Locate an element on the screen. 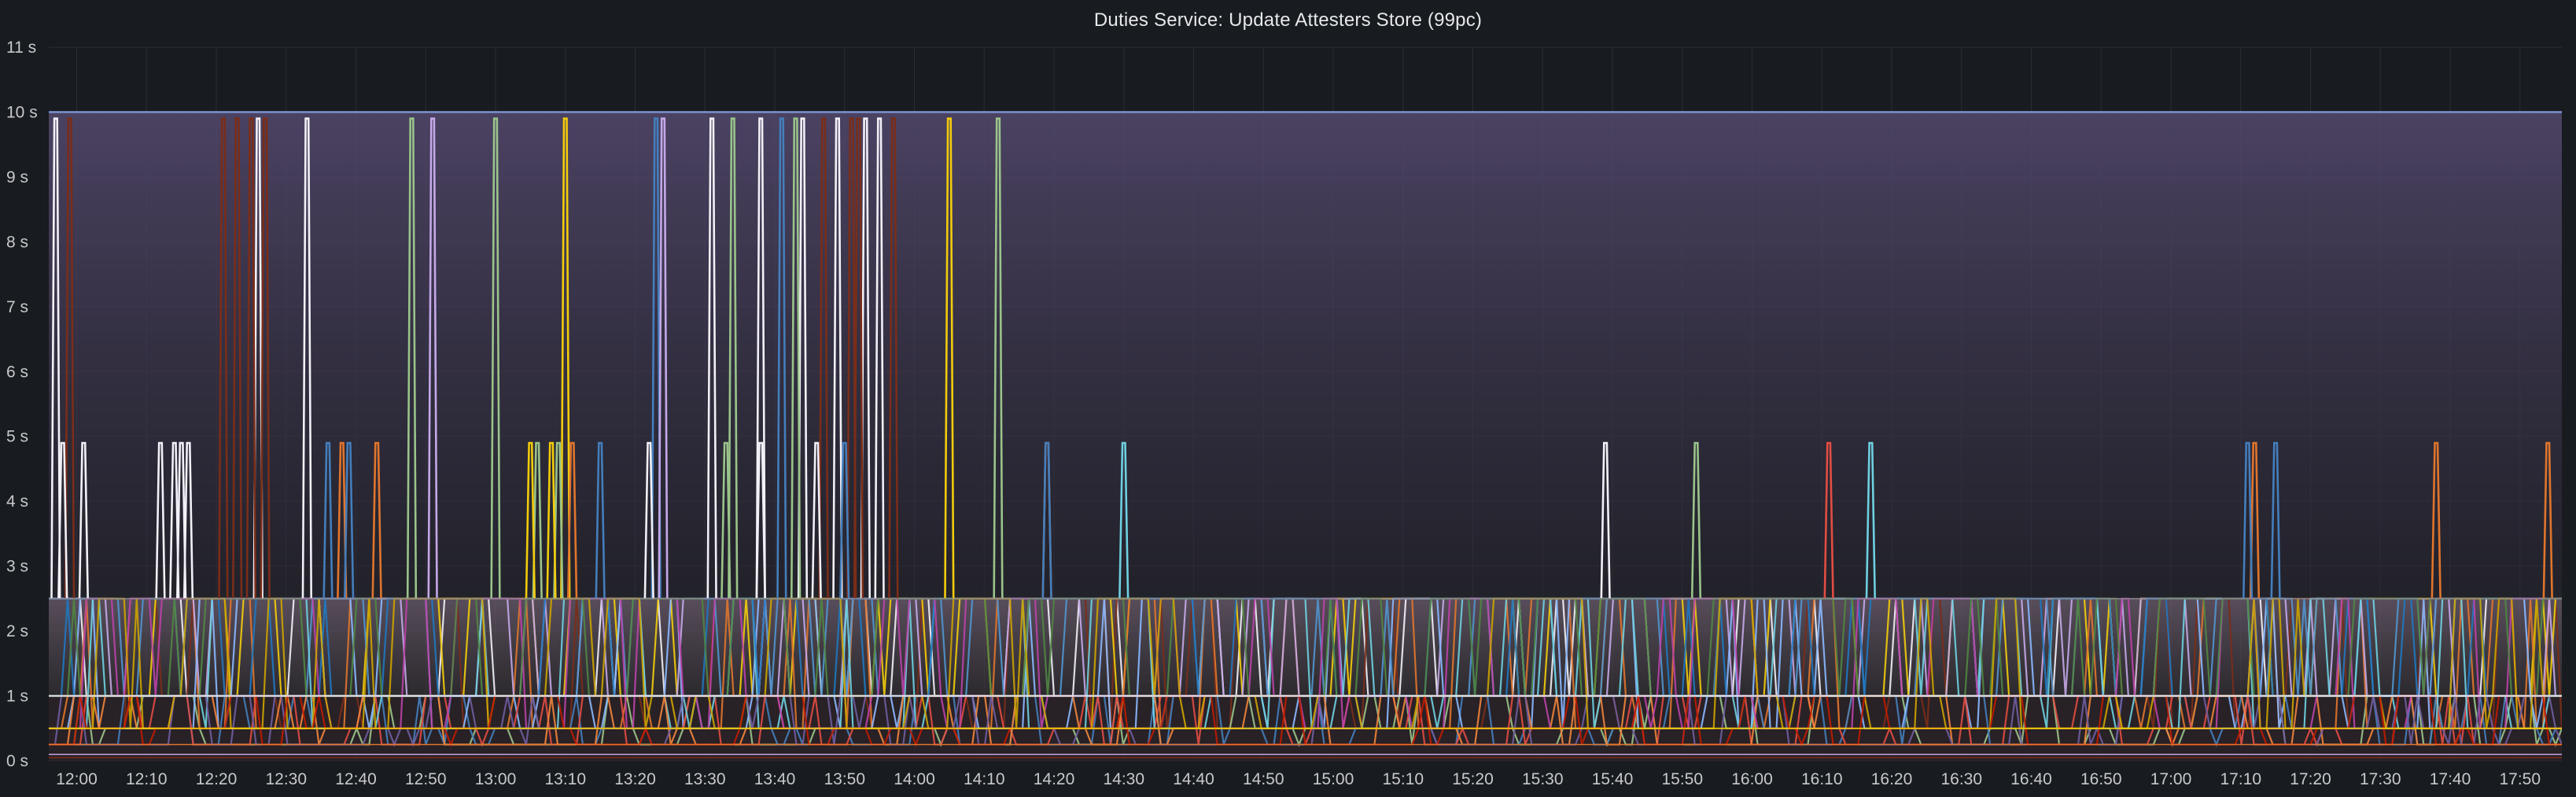  x-tick-label: 13:40 is located at coordinates (775, 779).